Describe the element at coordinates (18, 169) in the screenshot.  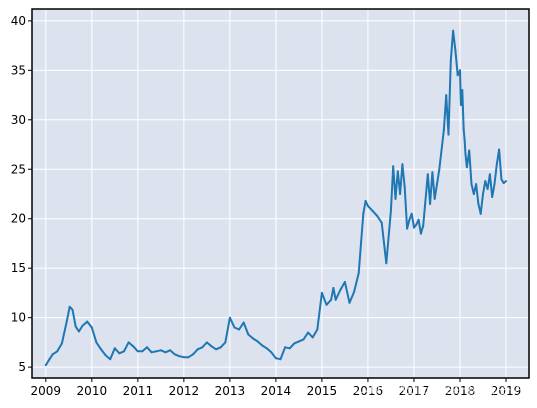
I see `y-tick-label: 25` at that location.